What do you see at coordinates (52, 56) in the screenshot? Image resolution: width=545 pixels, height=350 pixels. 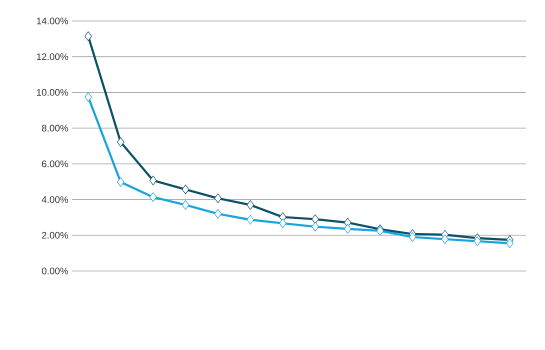 I see `y-tick-label: 12.00%` at bounding box center [52, 56].